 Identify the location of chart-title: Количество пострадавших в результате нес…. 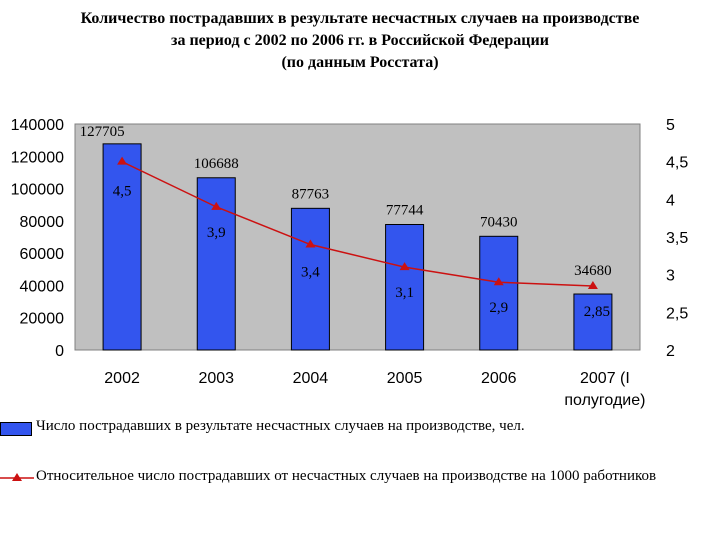
(360, 41).